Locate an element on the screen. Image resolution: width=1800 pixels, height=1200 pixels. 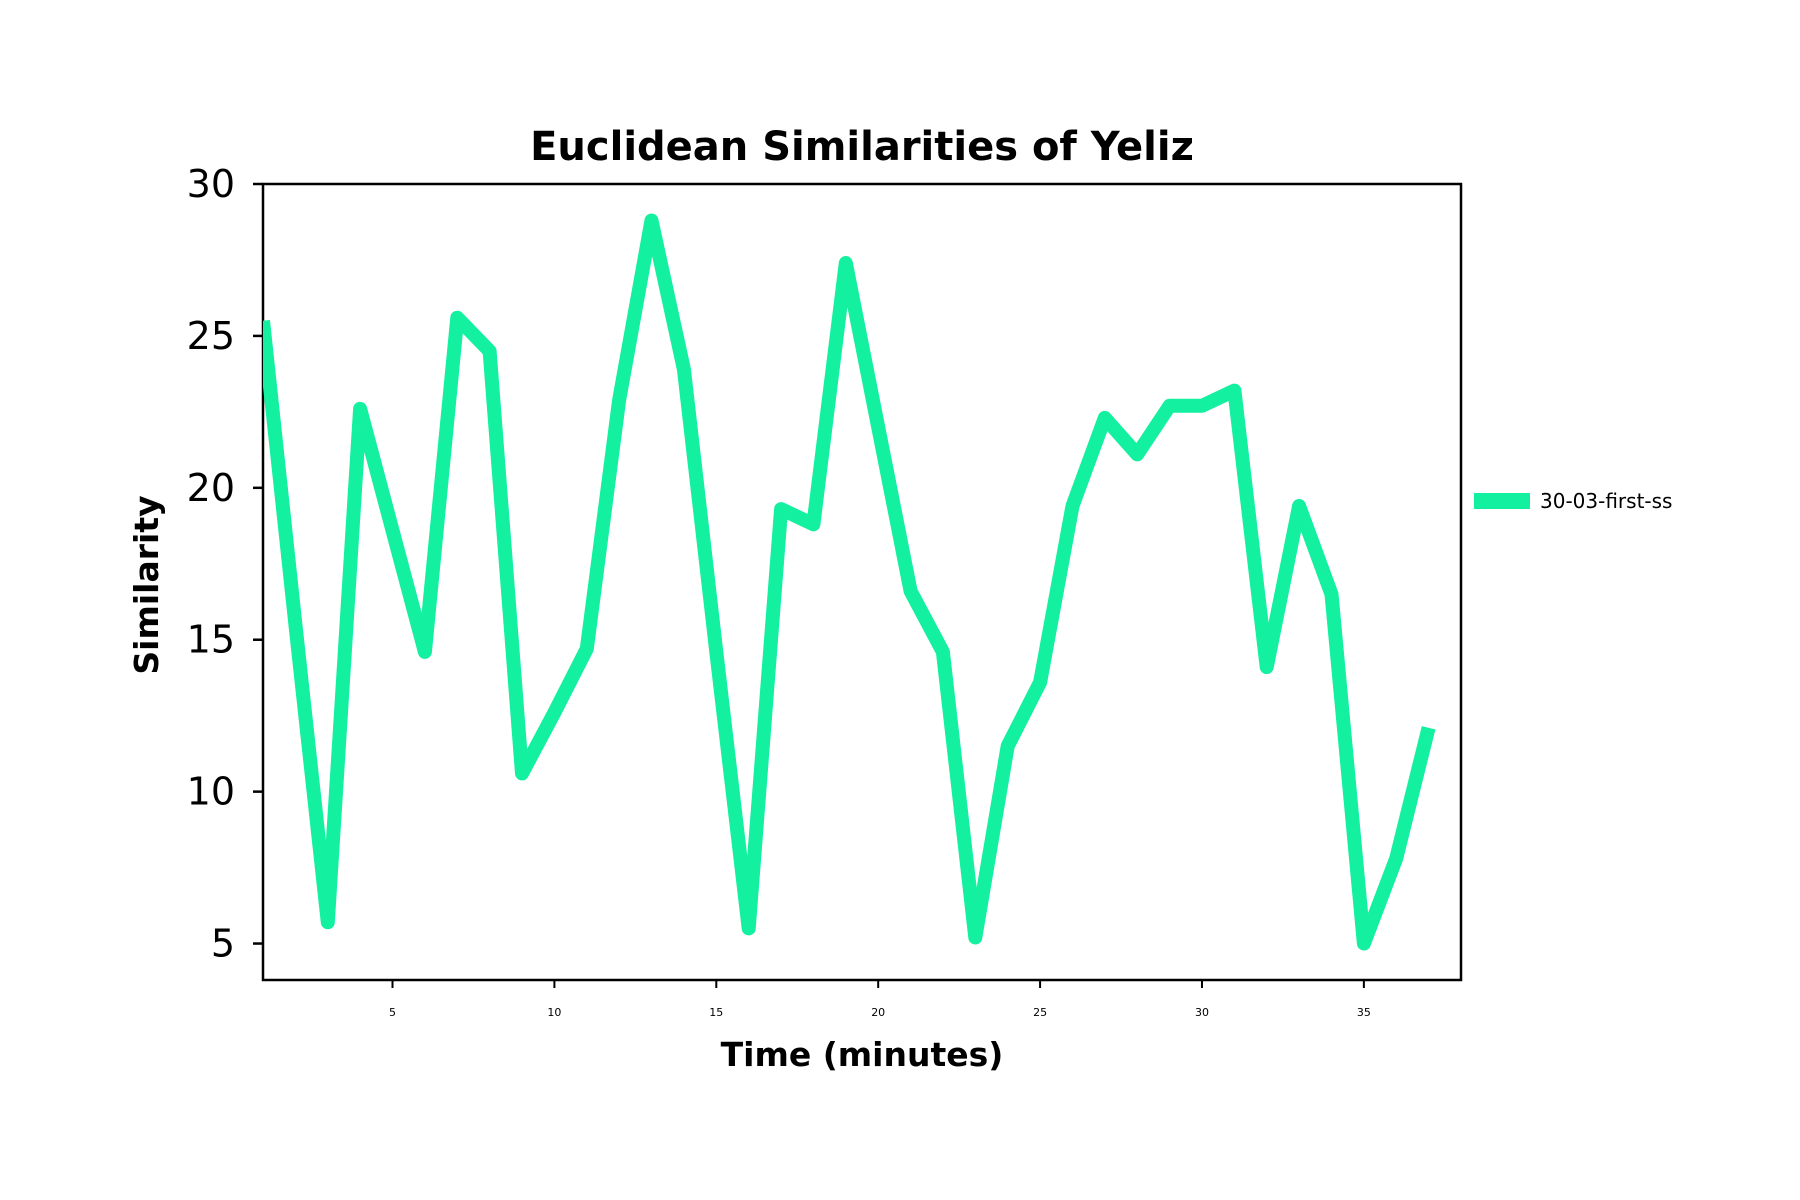
y-tick-label: 30 is located at coordinates (211, 184).